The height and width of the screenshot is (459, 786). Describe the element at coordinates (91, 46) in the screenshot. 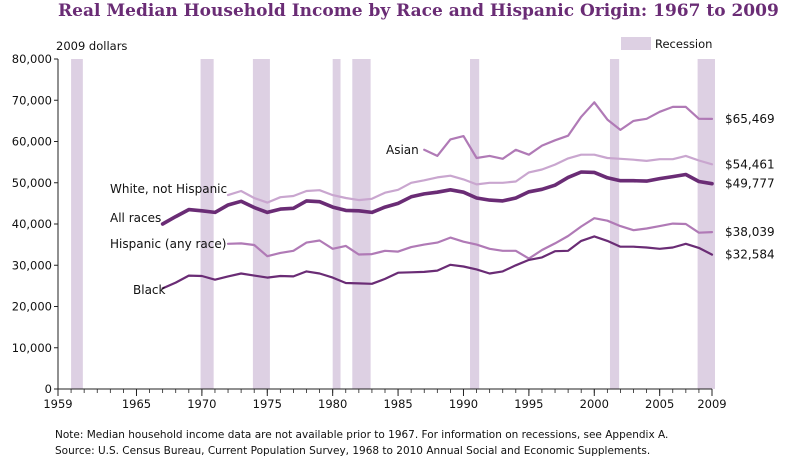

I see `y-axis-label: 2009 dollars` at that location.